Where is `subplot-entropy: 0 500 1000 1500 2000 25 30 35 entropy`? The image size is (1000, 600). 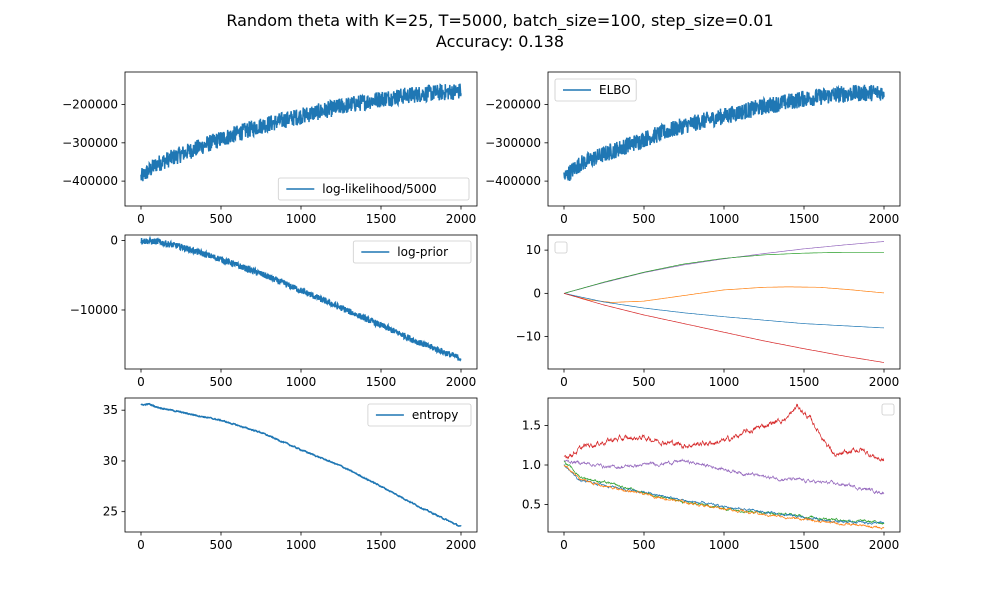 subplot-entropy: 0 500 1000 1500 2000 25 30 35 entropy is located at coordinates (290, 474).